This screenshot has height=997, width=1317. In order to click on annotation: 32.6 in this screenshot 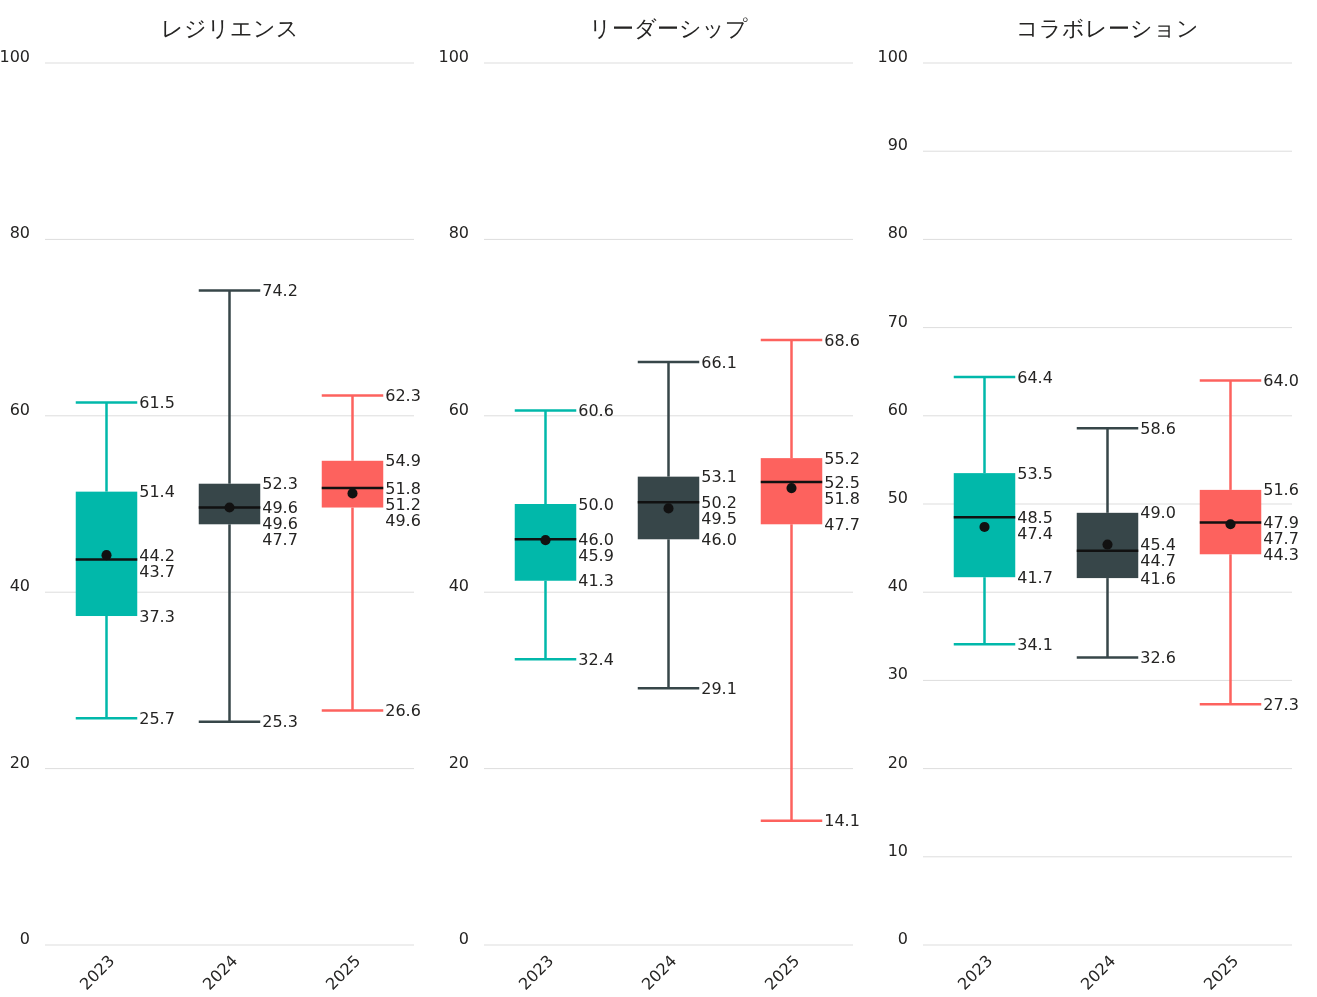, I will do `click(1158, 658)`.